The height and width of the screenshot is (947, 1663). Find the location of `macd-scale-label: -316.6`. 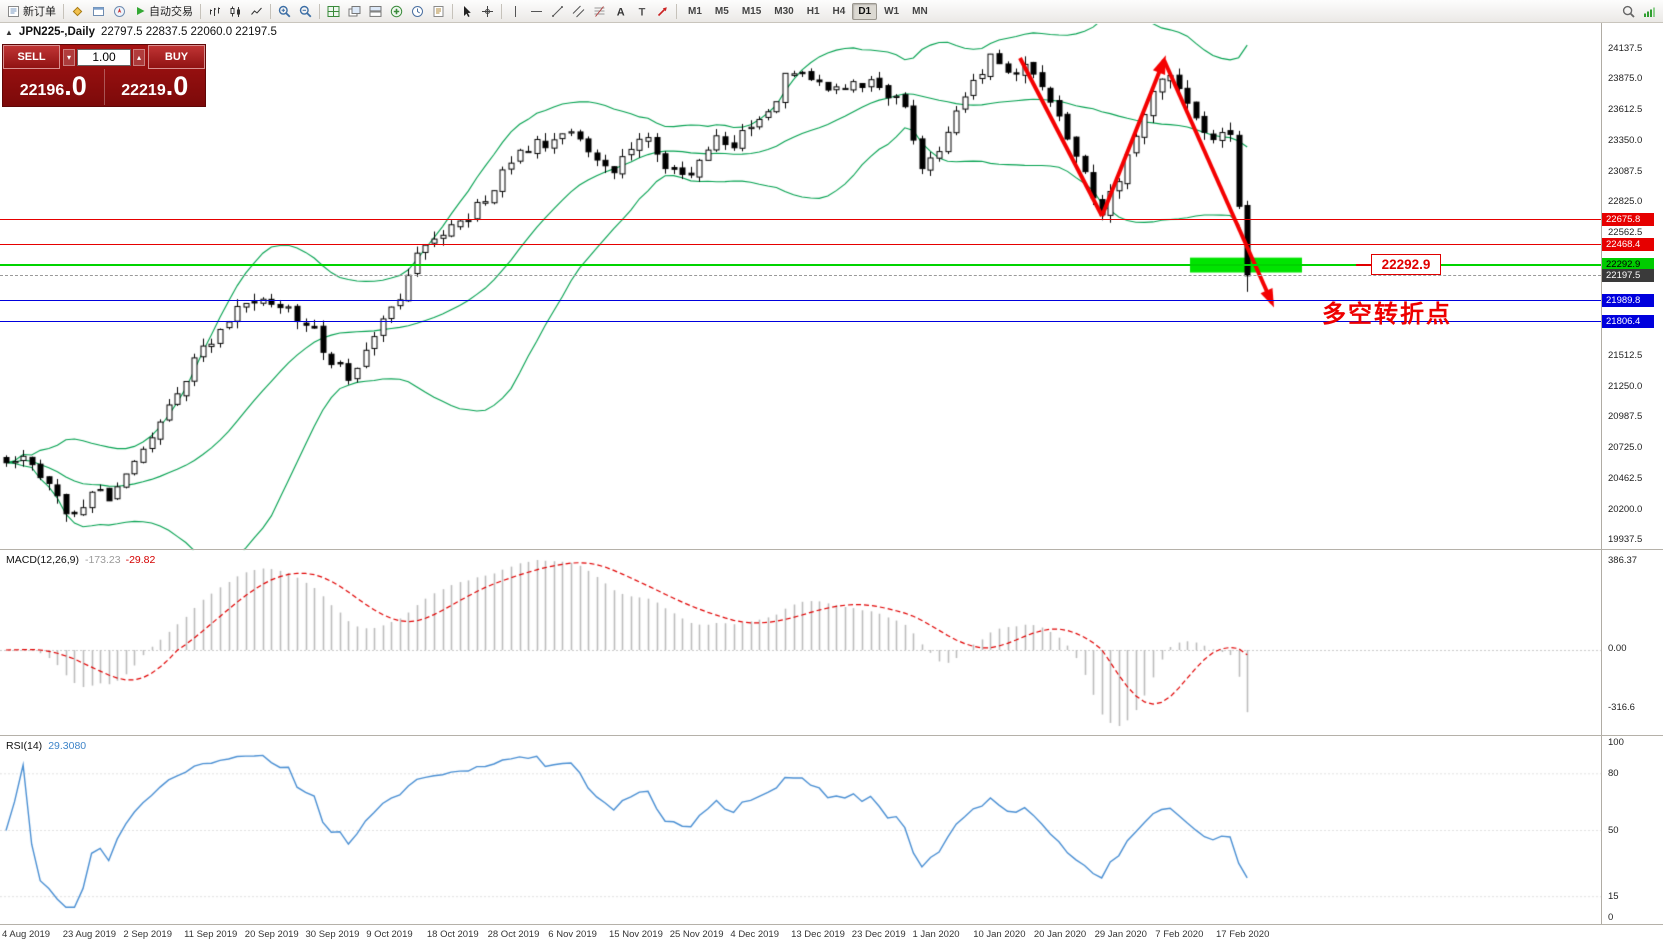

macd-scale-label: -316.6 is located at coordinates (1621, 707).